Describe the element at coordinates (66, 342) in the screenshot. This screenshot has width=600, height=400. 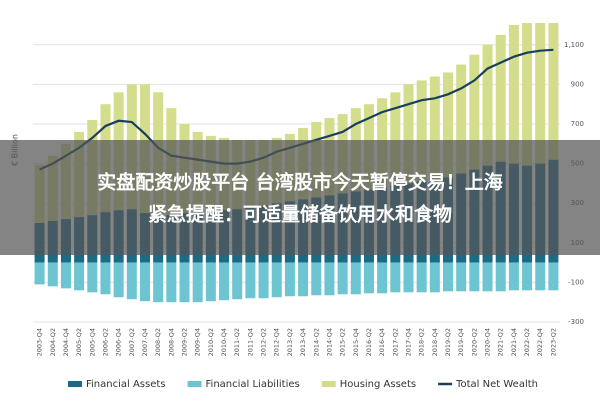
I see `x-tick-label: 2004-Q4` at that location.